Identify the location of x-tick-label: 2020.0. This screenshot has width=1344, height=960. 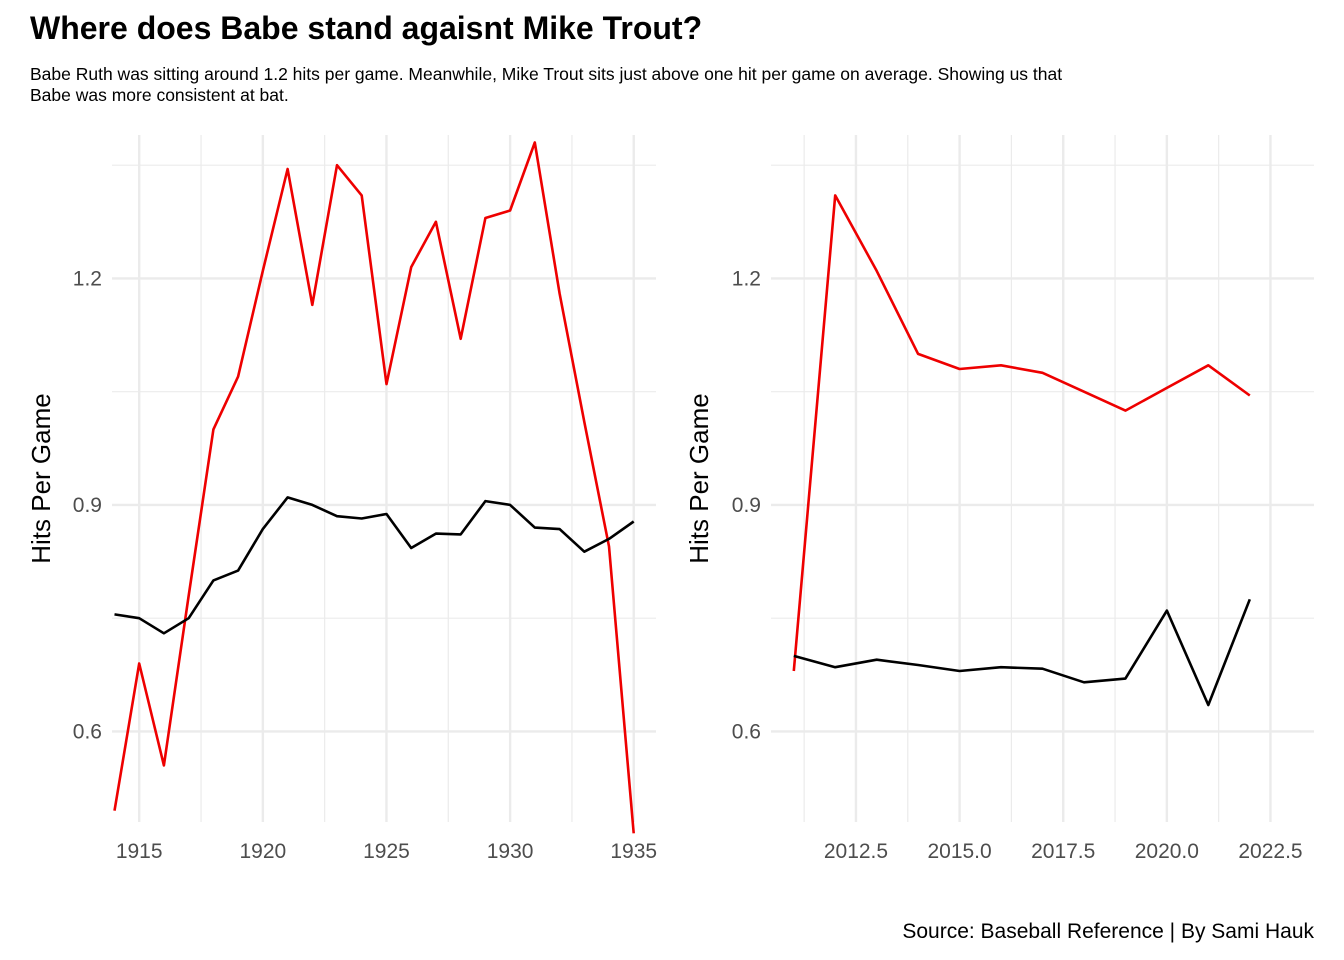
(1167, 851).